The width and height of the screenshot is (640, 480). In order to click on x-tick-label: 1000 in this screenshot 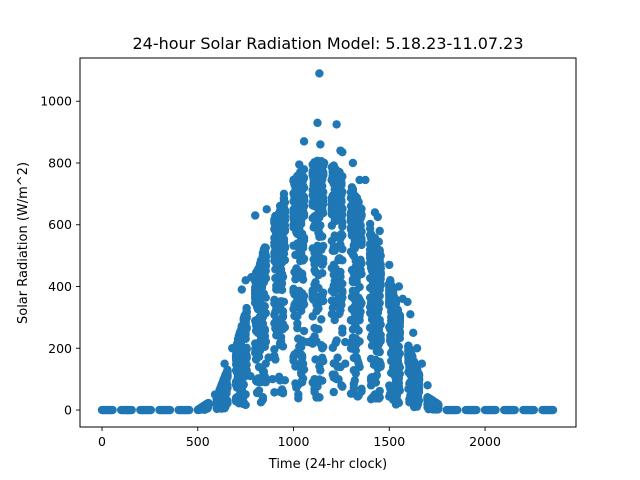, I will do `click(294, 441)`.